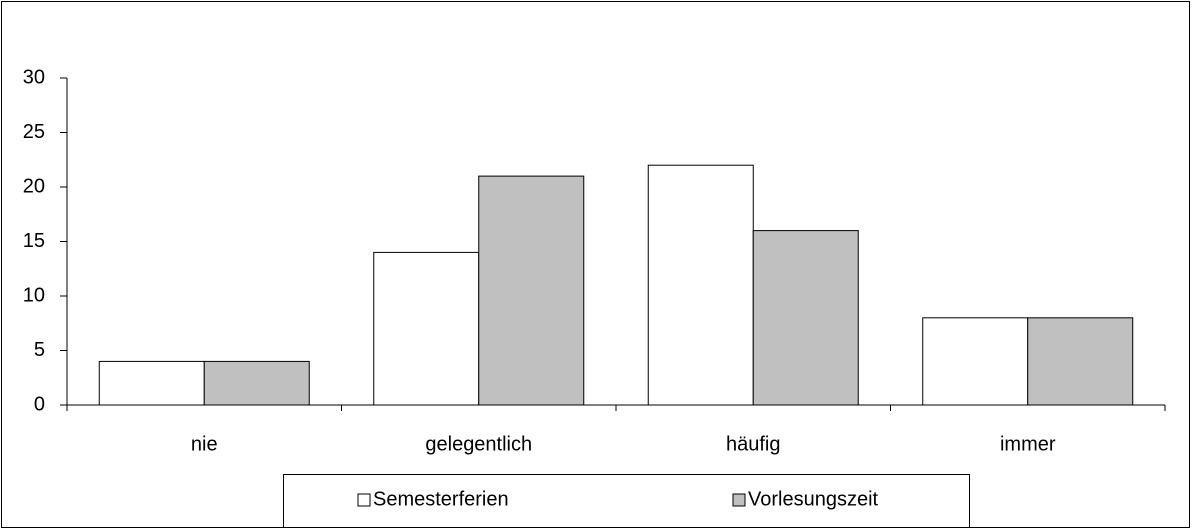 Image resolution: width=1192 pixels, height=529 pixels. I want to click on y-tick-label: 10, so click(34, 295).